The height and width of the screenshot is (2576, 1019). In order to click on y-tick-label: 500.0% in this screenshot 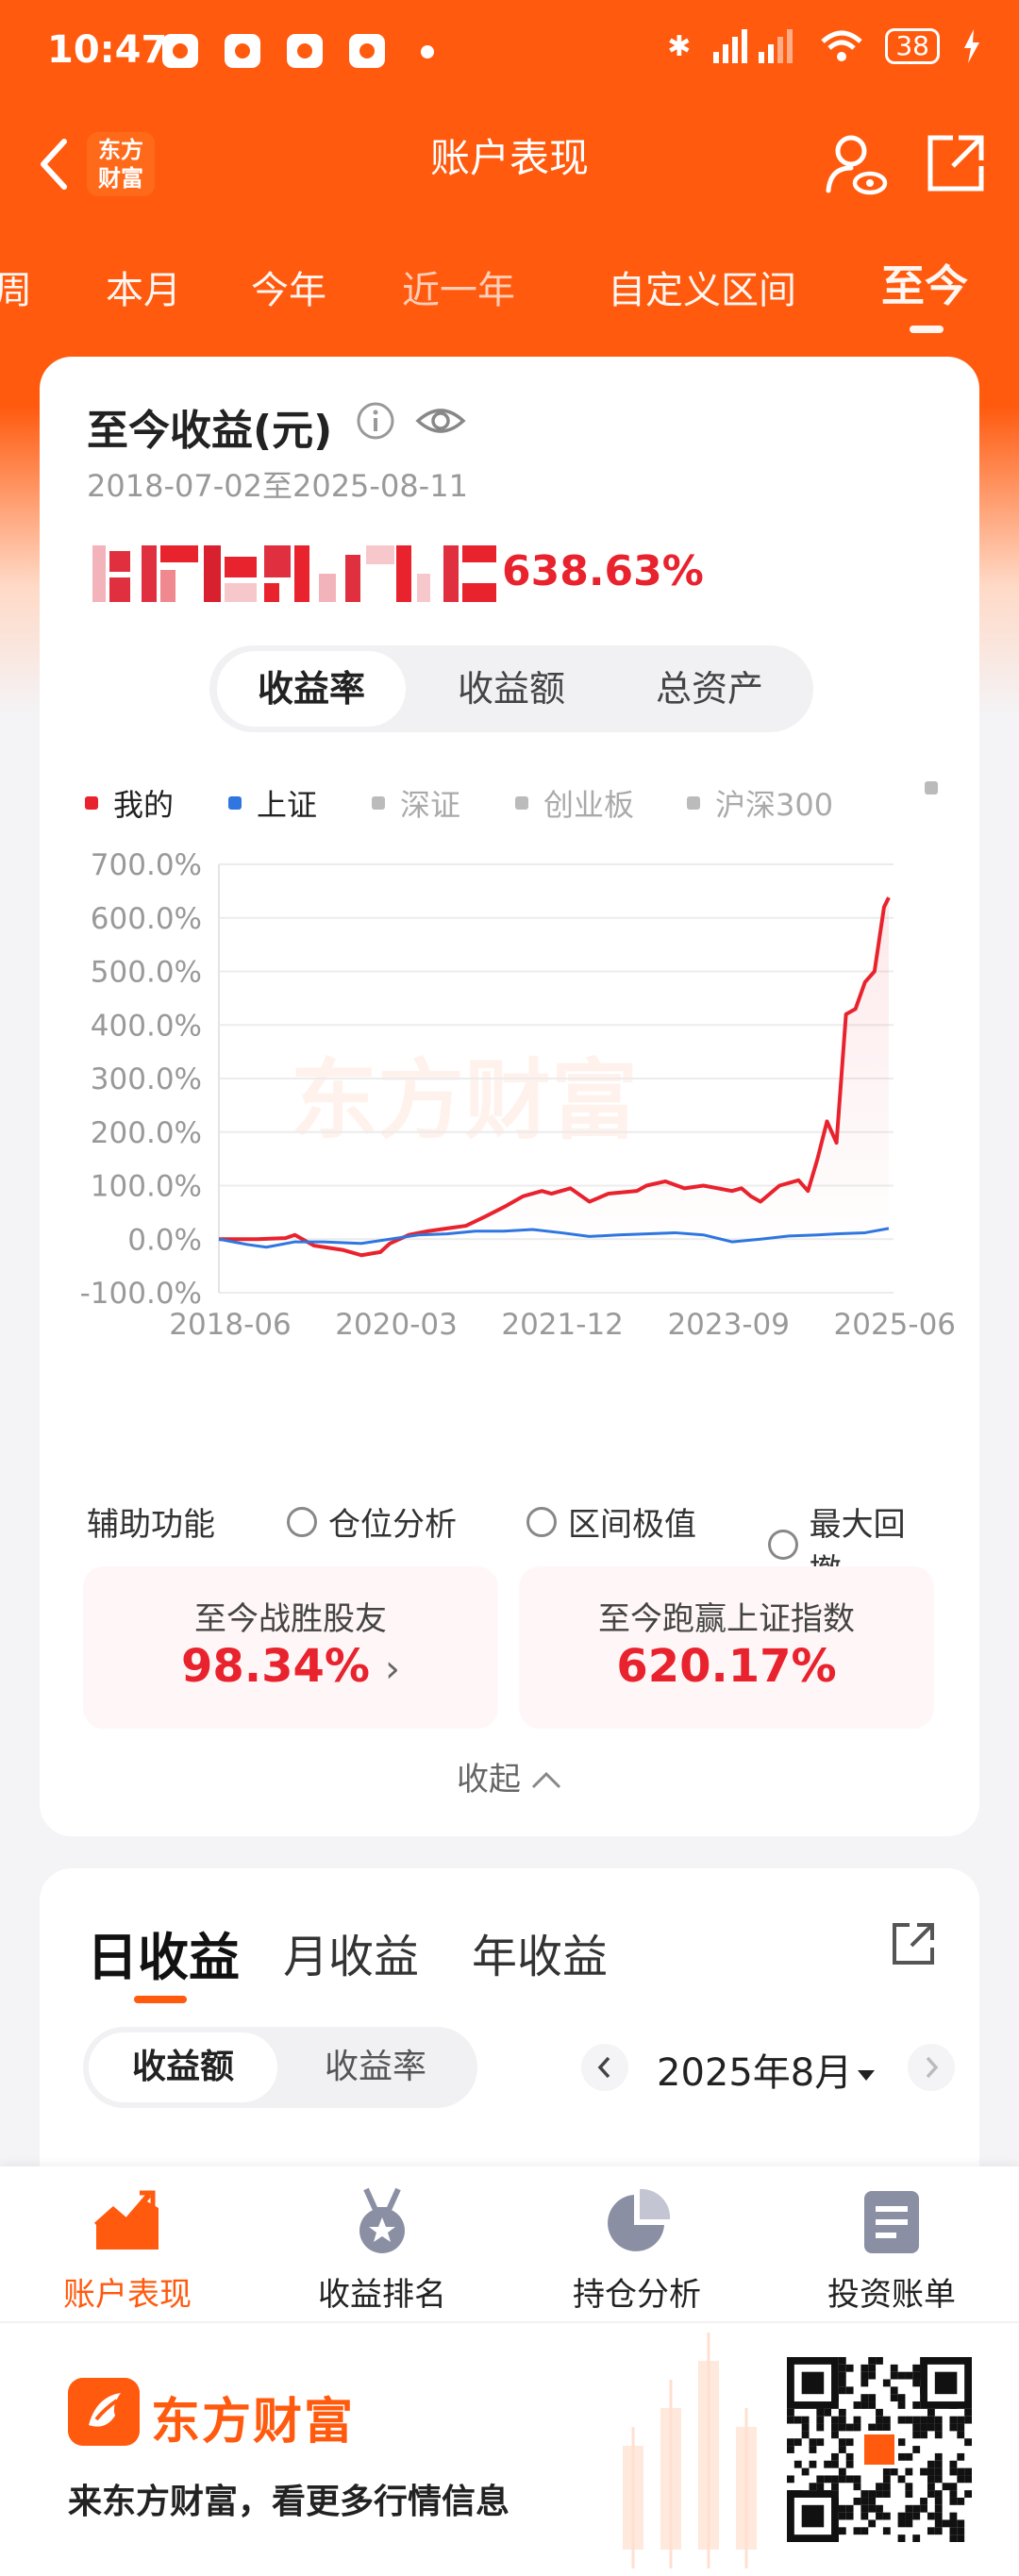, I will do `click(146, 973)`.